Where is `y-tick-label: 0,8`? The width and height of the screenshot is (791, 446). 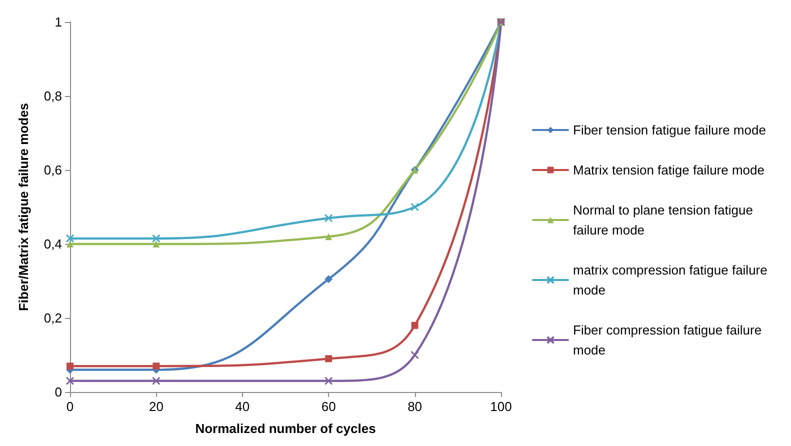 y-tick-label: 0,8 is located at coordinates (53, 96).